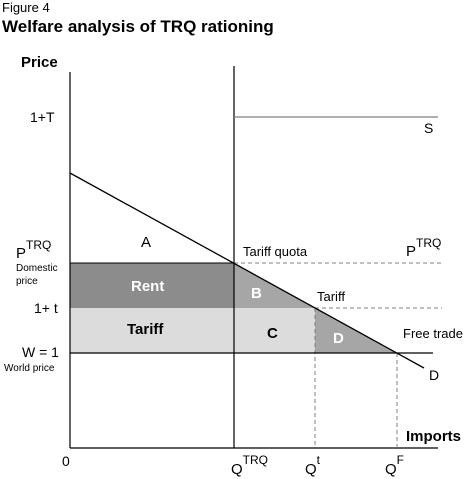 The height and width of the screenshot is (479, 474). What do you see at coordinates (37, 275) in the screenshot?
I see `domestic-price-label: Domestic price` at bounding box center [37, 275].